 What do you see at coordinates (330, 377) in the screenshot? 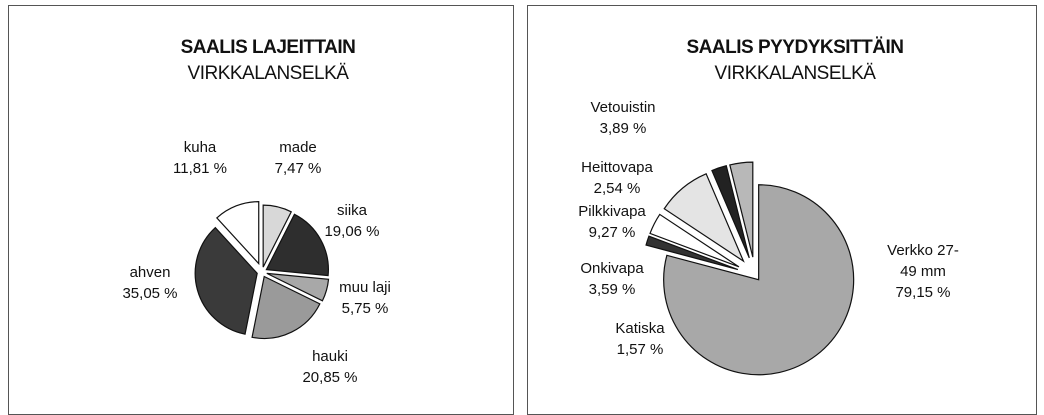
I see `value-label: 20,85 %` at bounding box center [330, 377].